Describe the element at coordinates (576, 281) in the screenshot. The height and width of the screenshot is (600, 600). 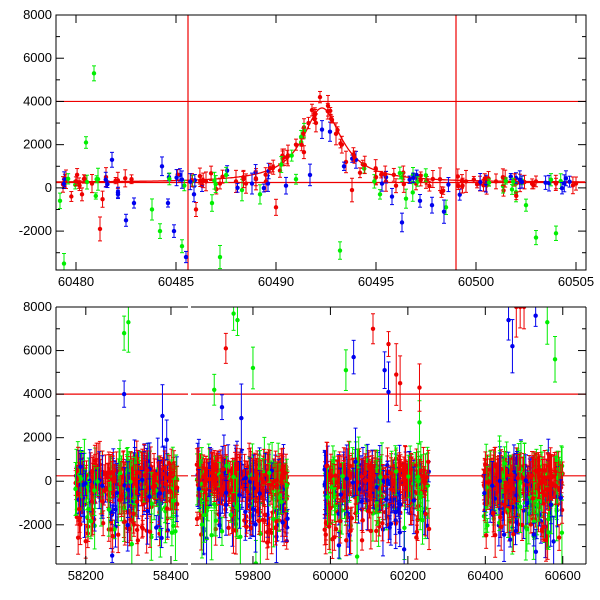
I see `x-tick-label: 60505` at that location.